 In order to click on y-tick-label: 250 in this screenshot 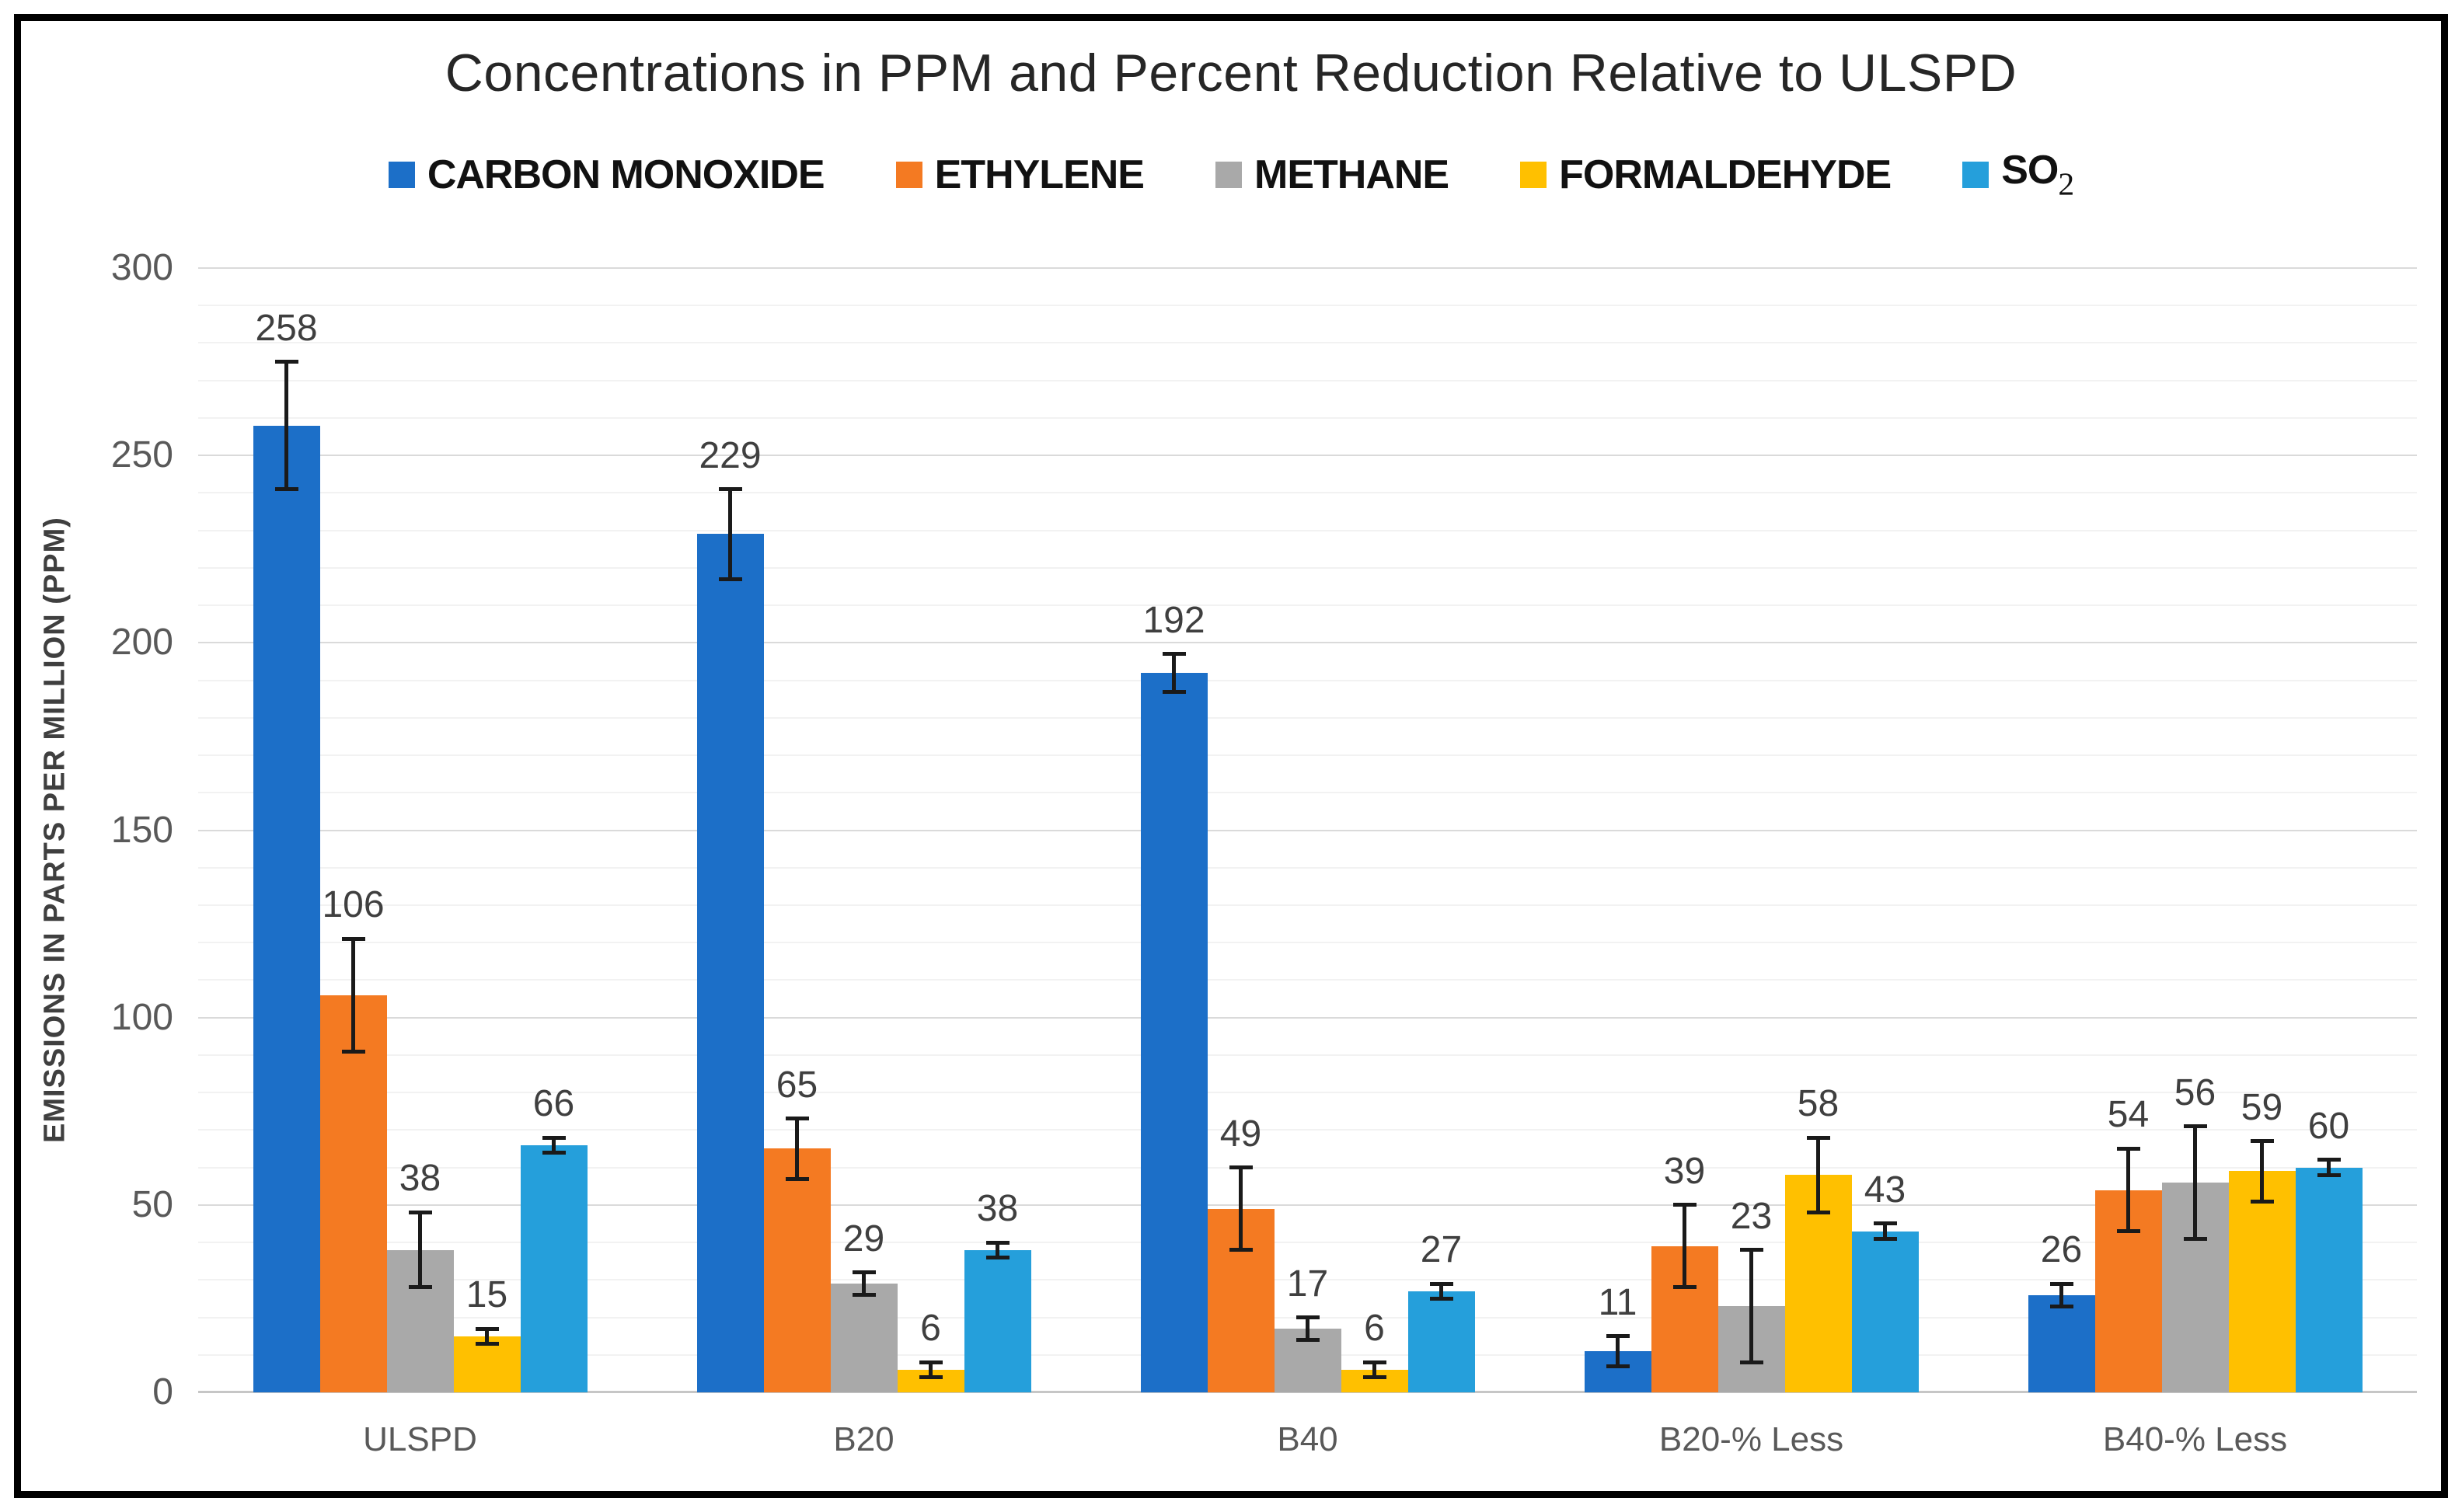, I will do `click(141, 455)`.